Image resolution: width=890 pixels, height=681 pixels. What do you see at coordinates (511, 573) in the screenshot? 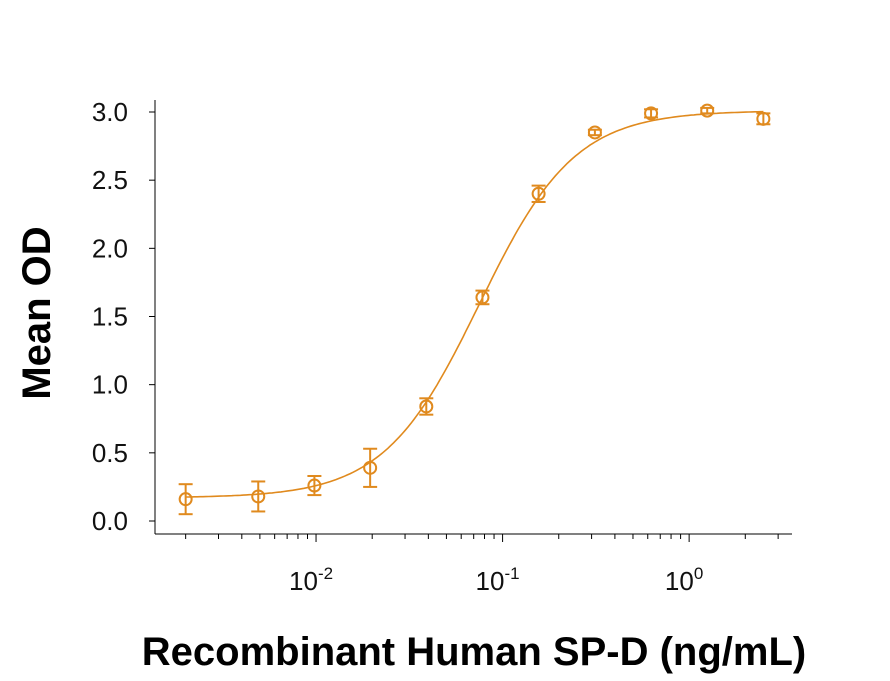
I see `x-tick-exponent: -1` at bounding box center [511, 573].